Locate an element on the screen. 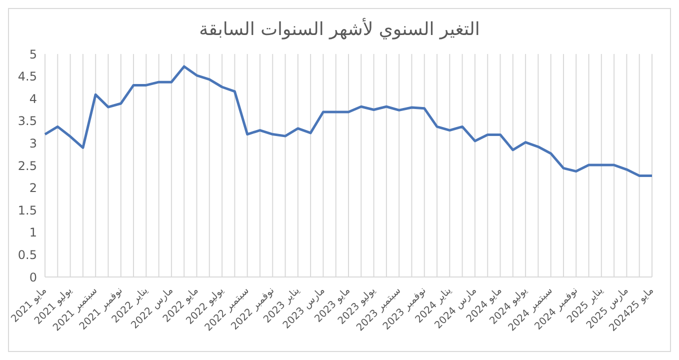  y-tick-label: 4 is located at coordinates (33, 99).